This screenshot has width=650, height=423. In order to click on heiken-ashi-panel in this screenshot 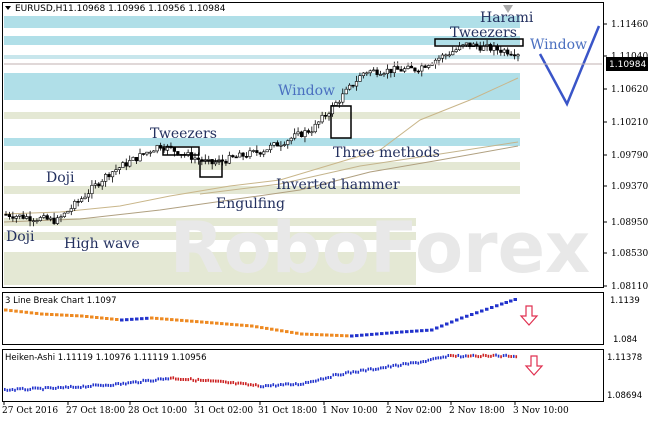, I will do `click(303, 375)`.